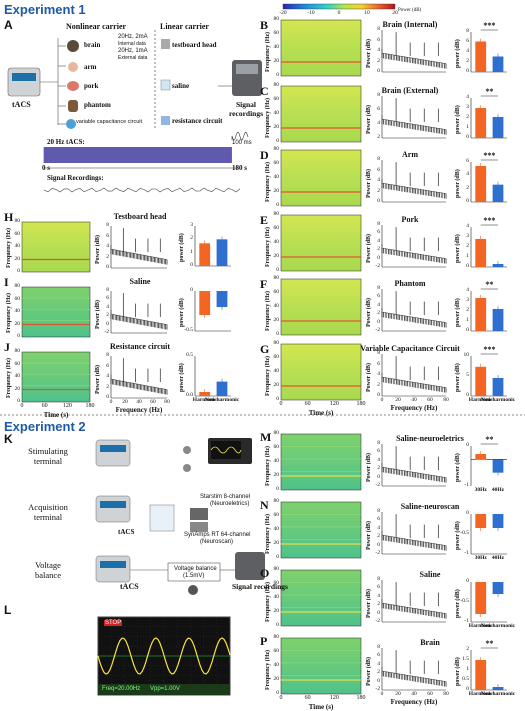  Describe the element at coordinates (56, 312) in the screenshot. I see `spectrogram-I` at that location.